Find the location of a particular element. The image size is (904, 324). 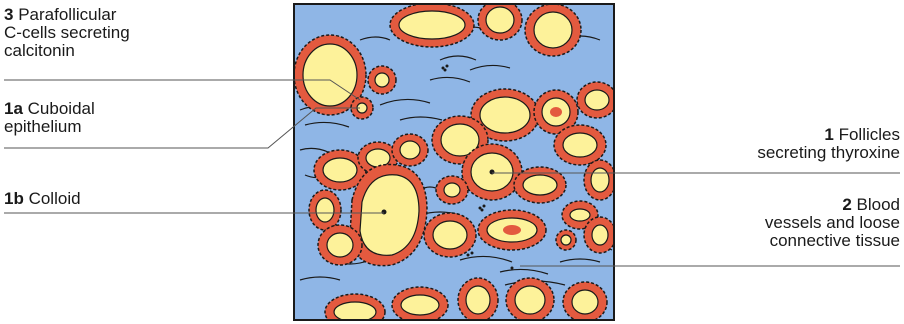

label-2-line2: vessels and loose is located at coordinates (832, 222).